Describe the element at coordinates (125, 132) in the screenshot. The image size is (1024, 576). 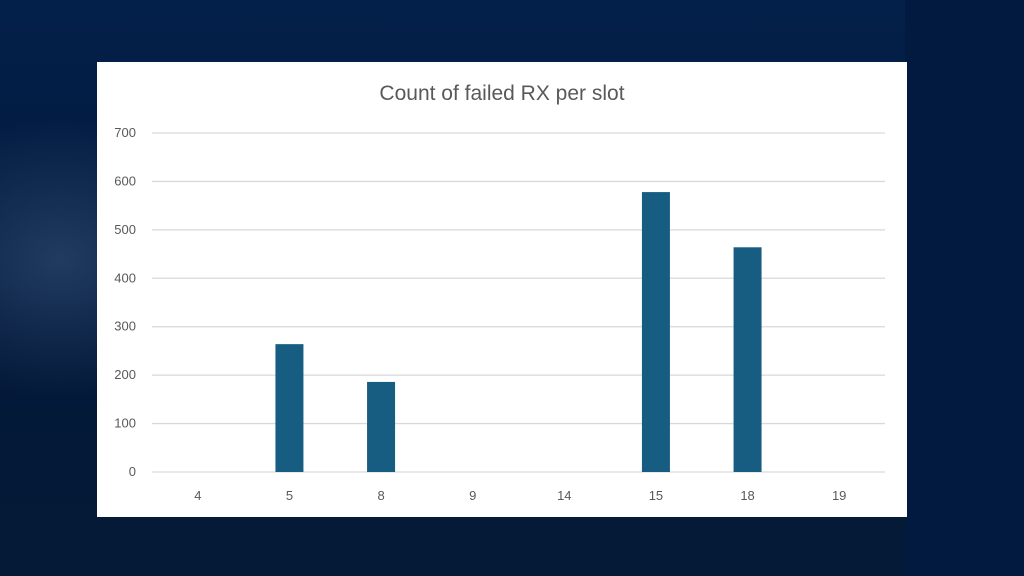
I see `y-tick-label: 700` at that location.